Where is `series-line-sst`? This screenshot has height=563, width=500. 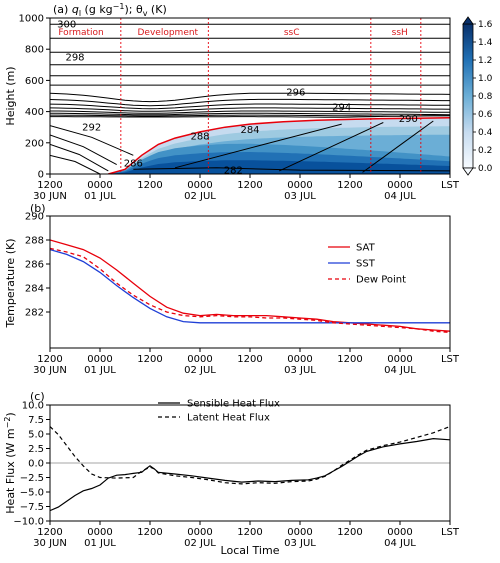 series-line-sst is located at coordinates (250, 286).